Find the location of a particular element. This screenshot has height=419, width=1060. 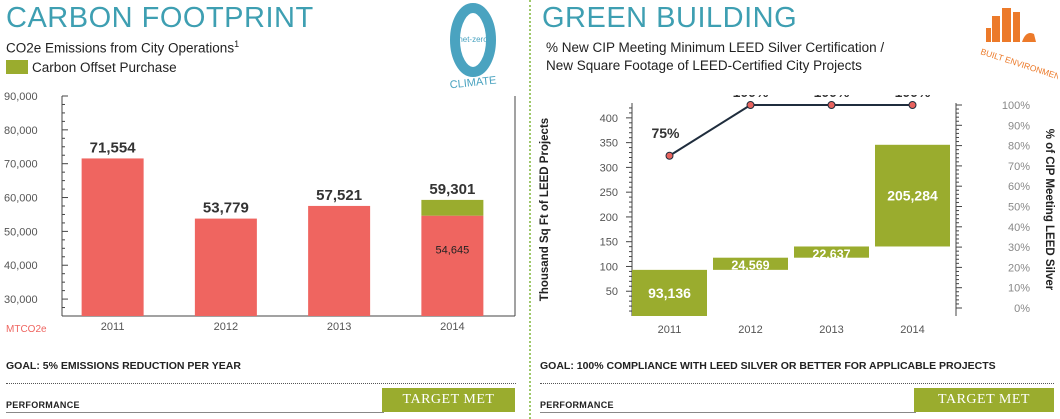

y2-tick-label: 20% is located at coordinates (1019, 268).